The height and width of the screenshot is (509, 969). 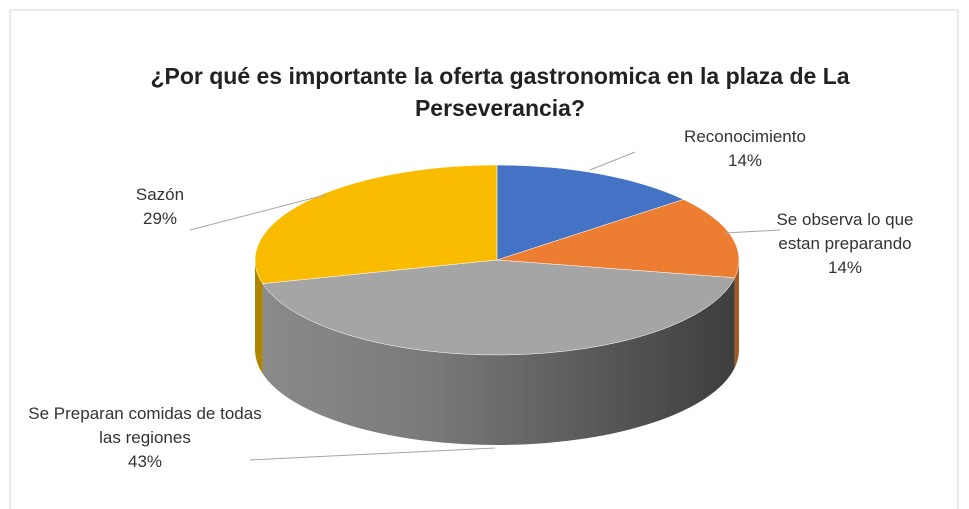 What do you see at coordinates (160, 207) in the screenshot?
I see `data-label: Sazón 29%` at bounding box center [160, 207].